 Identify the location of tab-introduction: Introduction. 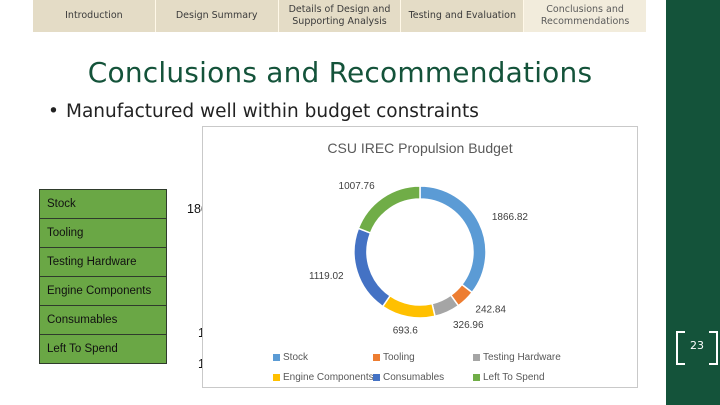
(94, 16).